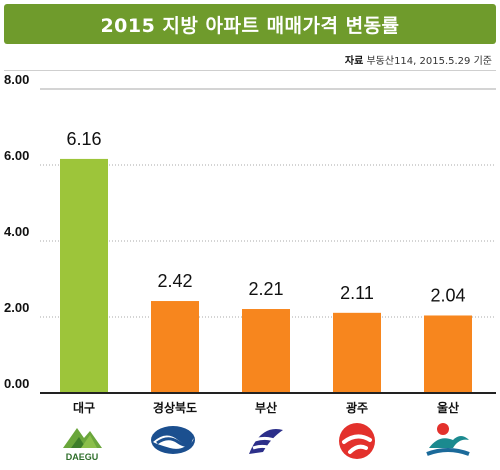  What do you see at coordinates (82, 457) in the screenshot?
I see `daegu-logo-text: DAEGU` at bounding box center [82, 457].